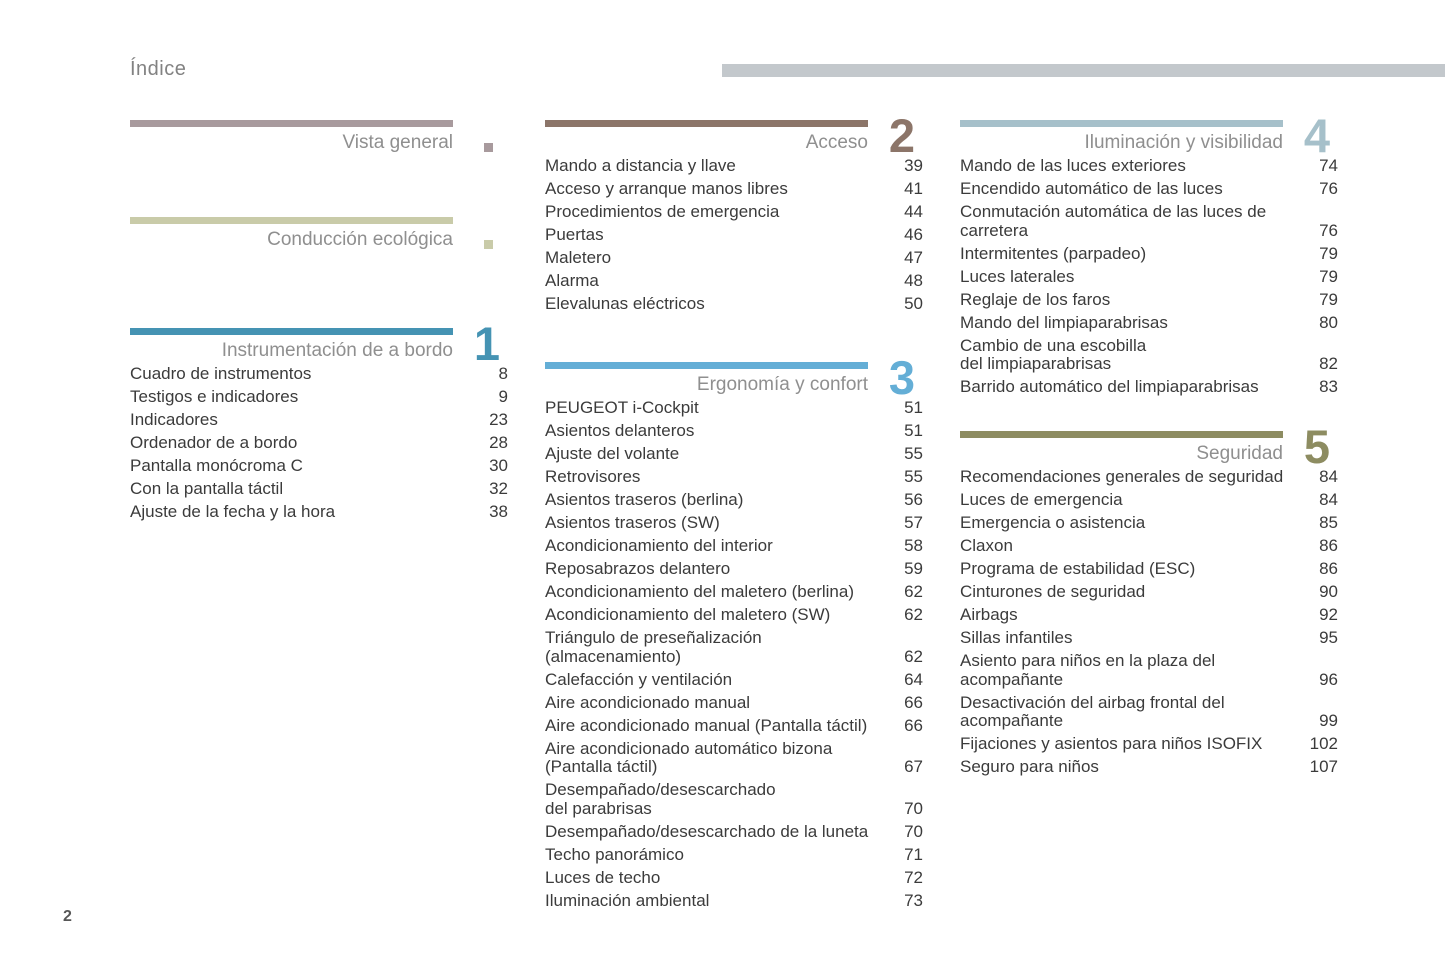 Image resolution: width=1445 pixels, height=977 pixels. What do you see at coordinates (734, 854) in the screenshot?
I see `toc-entry: Techo panorámico 71` at bounding box center [734, 854].